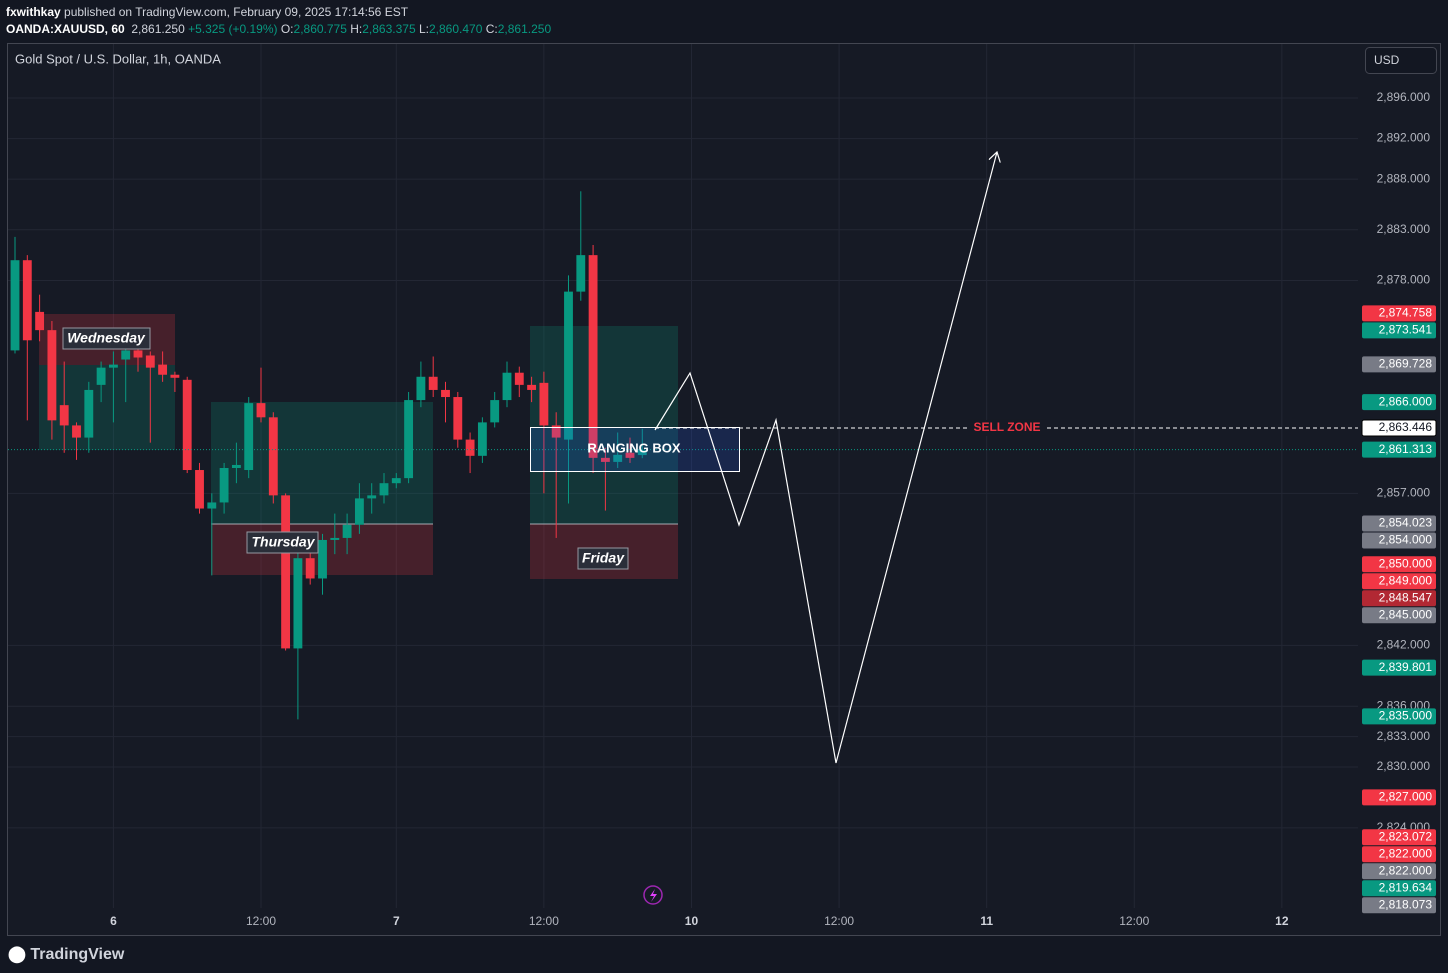 The width and height of the screenshot is (1448, 973). Describe the element at coordinates (1404, 645) in the screenshot. I see `y-tick-label: 2,842.000` at that location.